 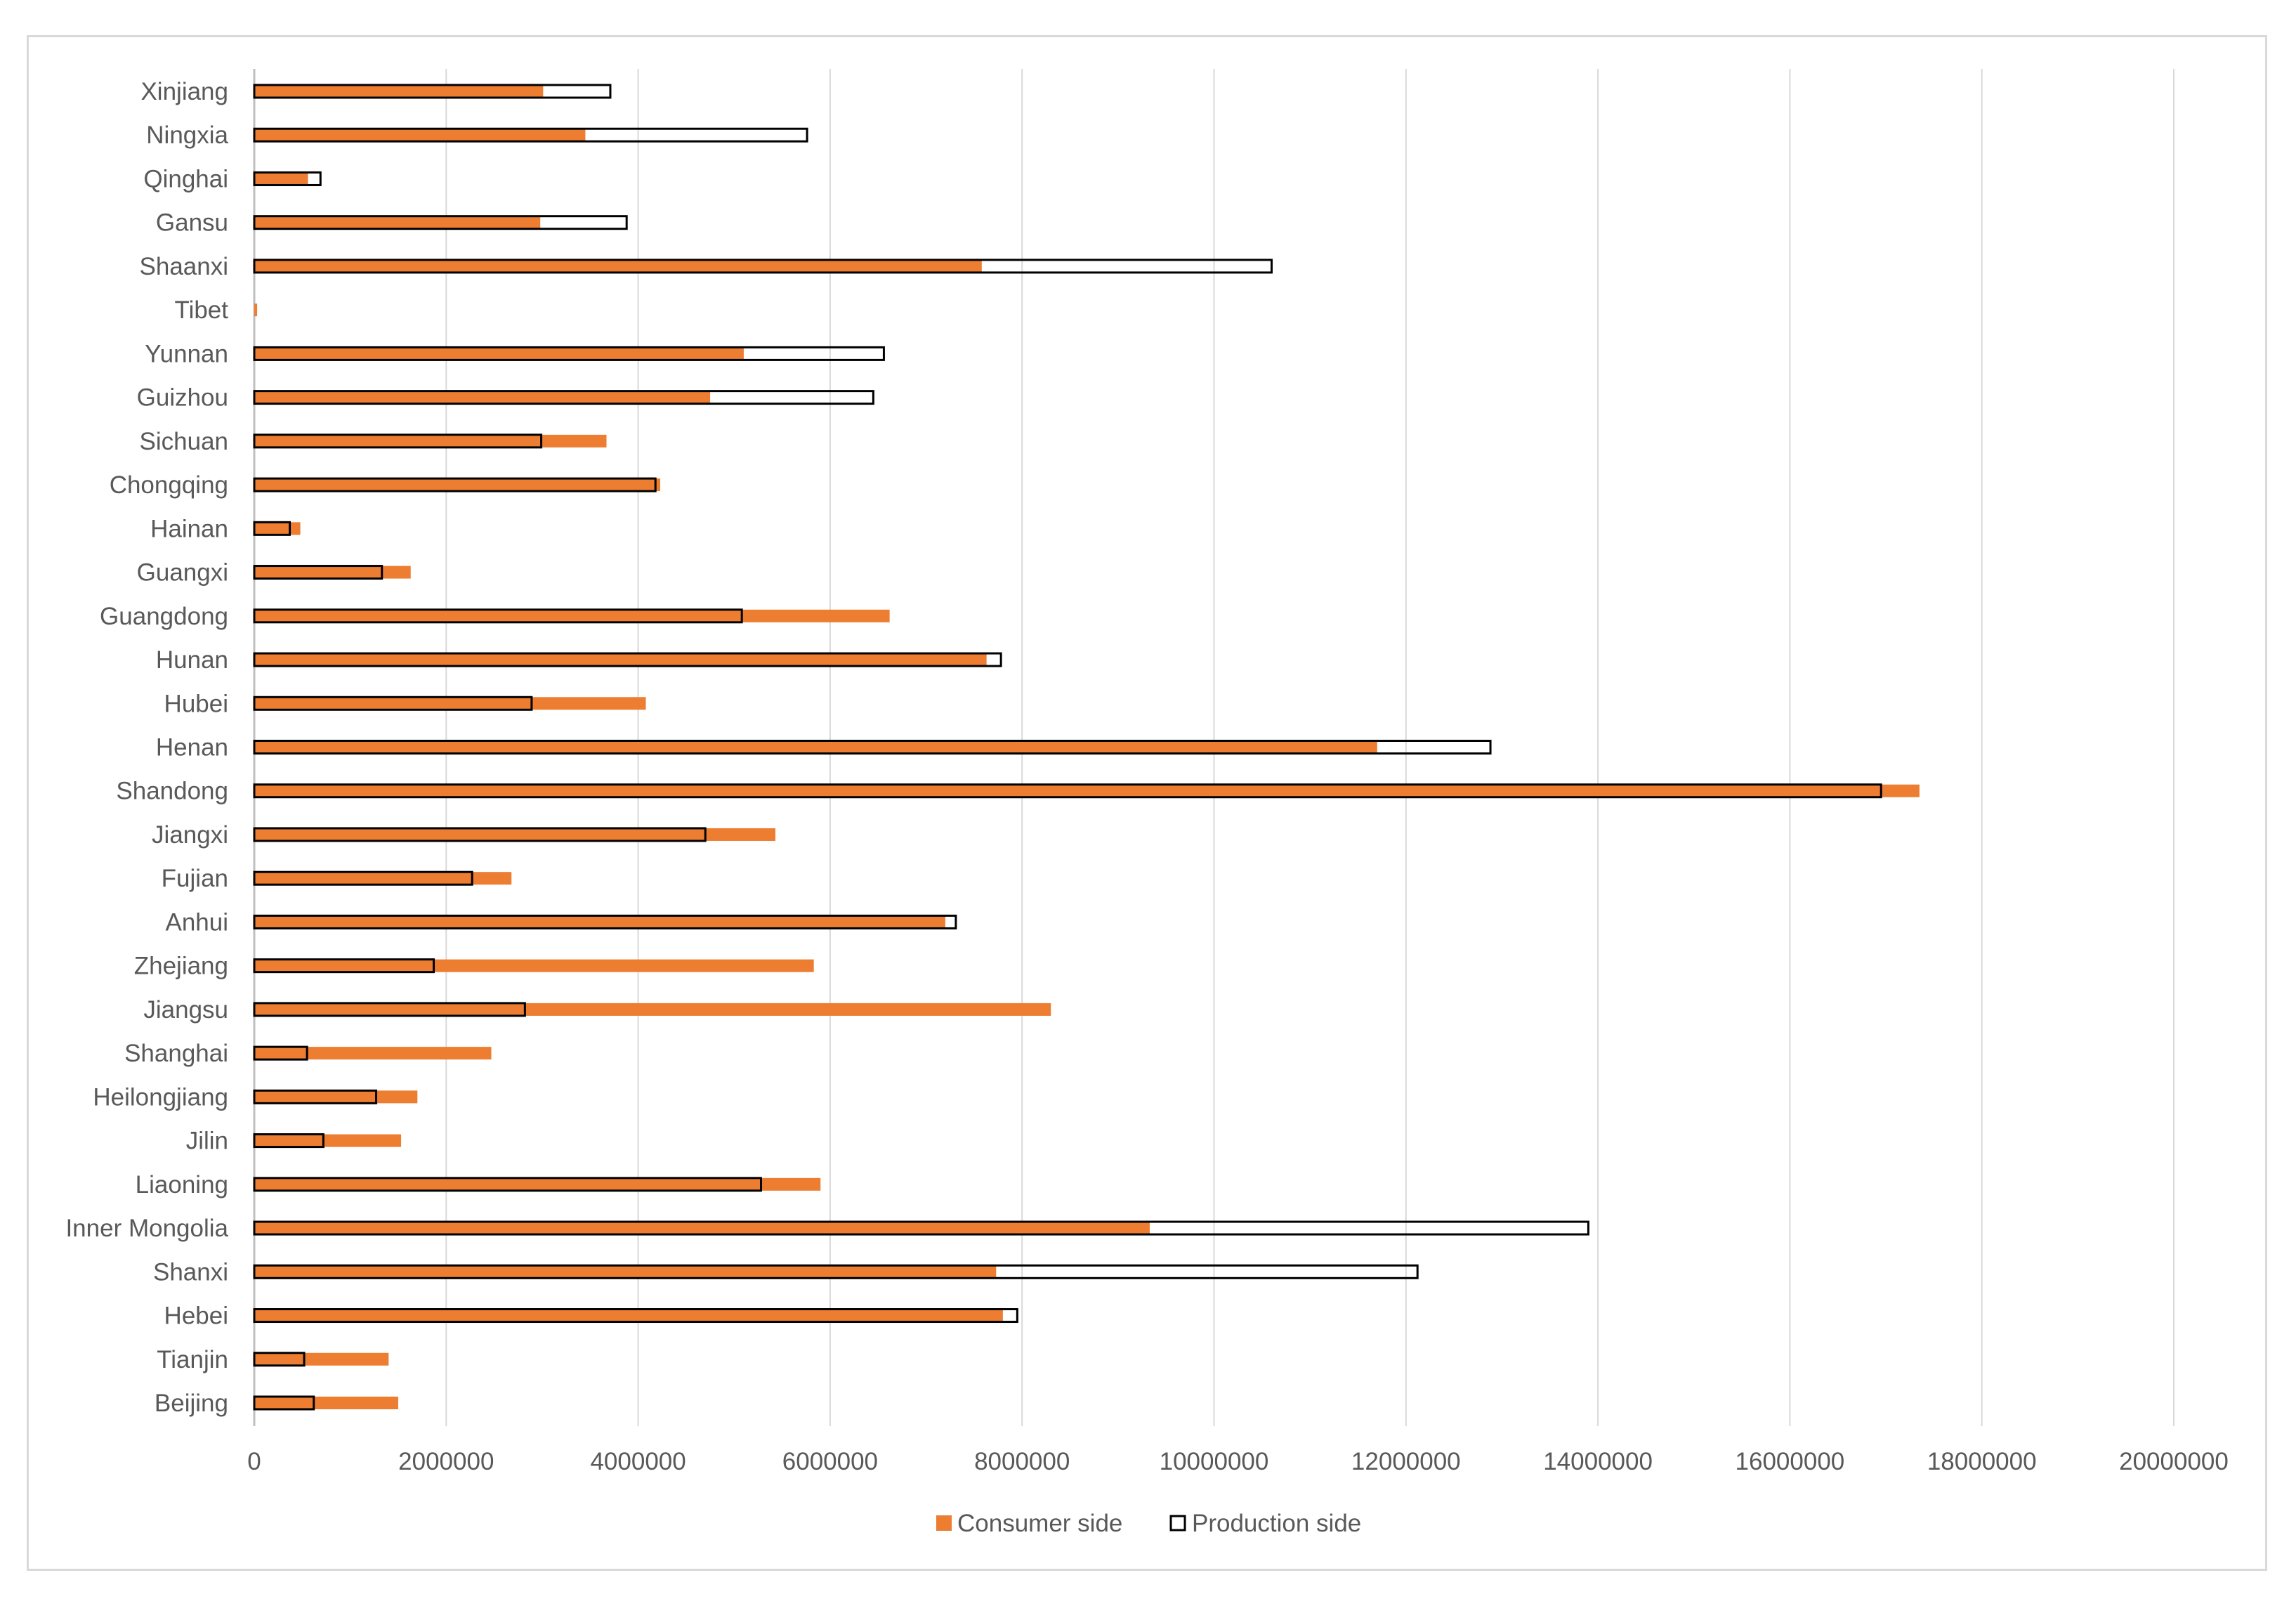 What do you see at coordinates (1265, 1523) in the screenshot?
I see `legend-item-production: Production side` at bounding box center [1265, 1523].